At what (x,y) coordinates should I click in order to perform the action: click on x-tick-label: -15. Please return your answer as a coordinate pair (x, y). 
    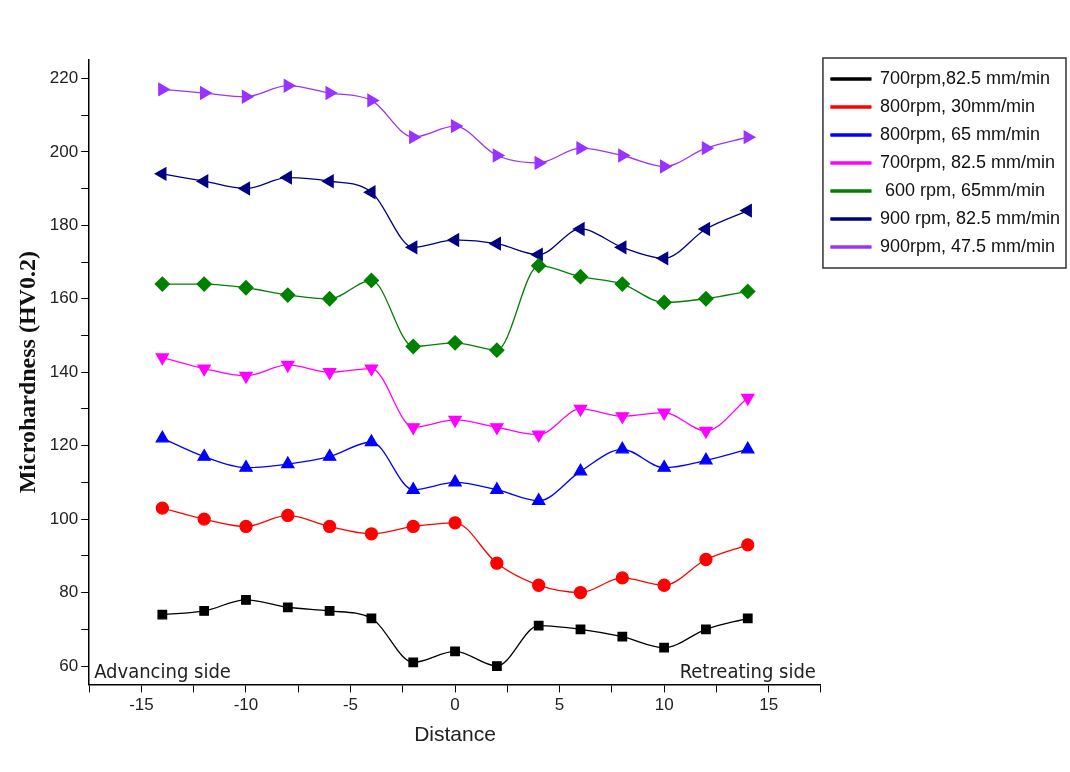
    Looking at the image, I should click on (141, 705).